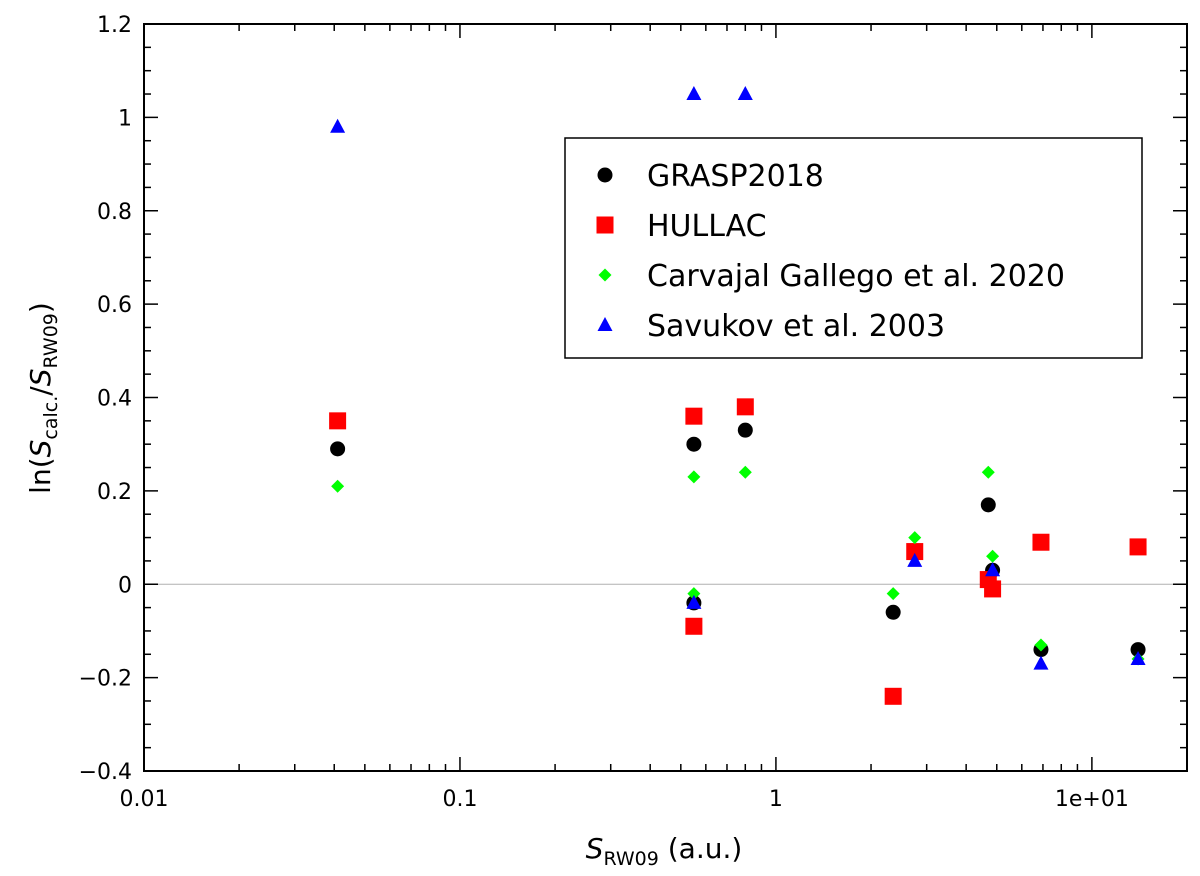  I want to click on legend-label: Carvajal Gallego et al. 2020, so click(856, 276).